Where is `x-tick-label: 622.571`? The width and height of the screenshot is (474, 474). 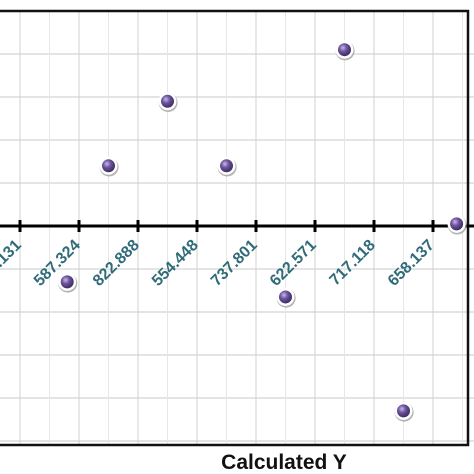
x-tick-label: 622.571 is located at coordinates (293, 263).